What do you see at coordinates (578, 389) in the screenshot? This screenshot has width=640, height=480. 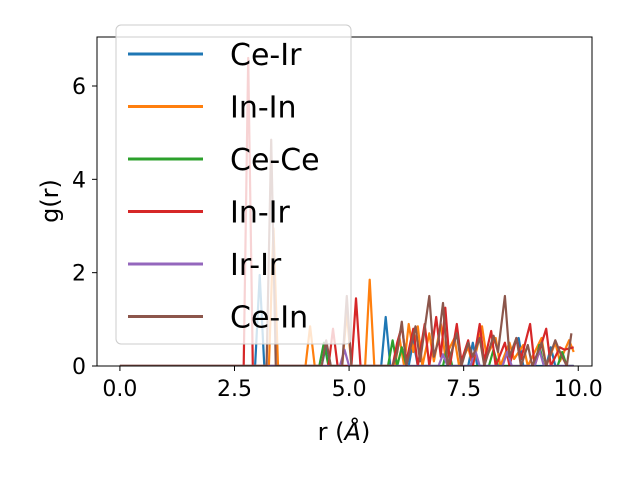 I see `x-tick-label: 10.0` at bounding box center [578, 389].